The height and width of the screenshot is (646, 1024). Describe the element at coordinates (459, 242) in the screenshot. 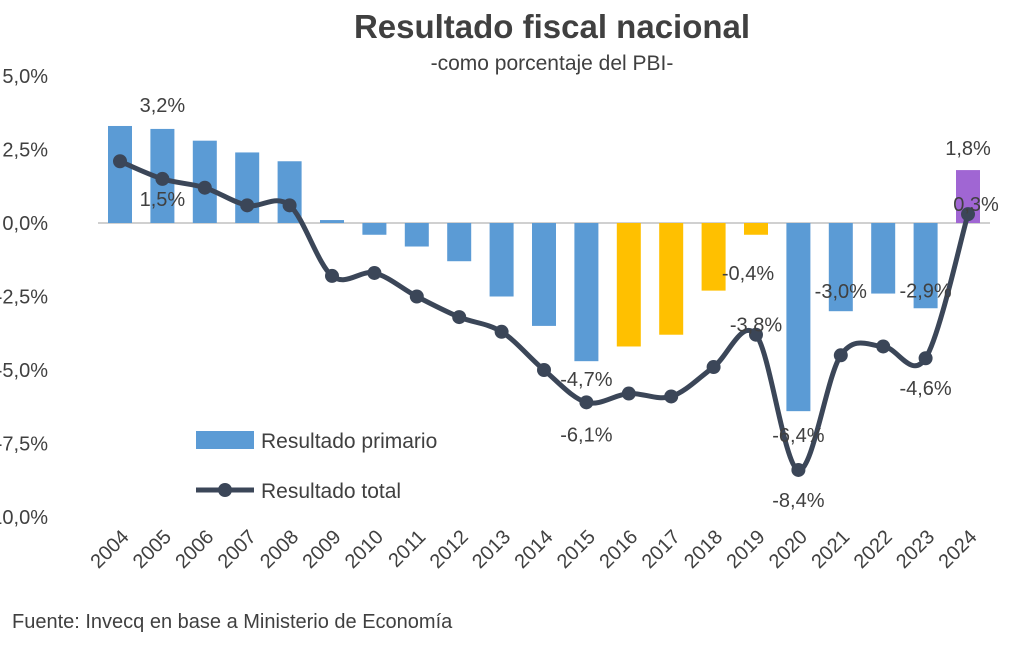

I see `bar-2012` at that location.